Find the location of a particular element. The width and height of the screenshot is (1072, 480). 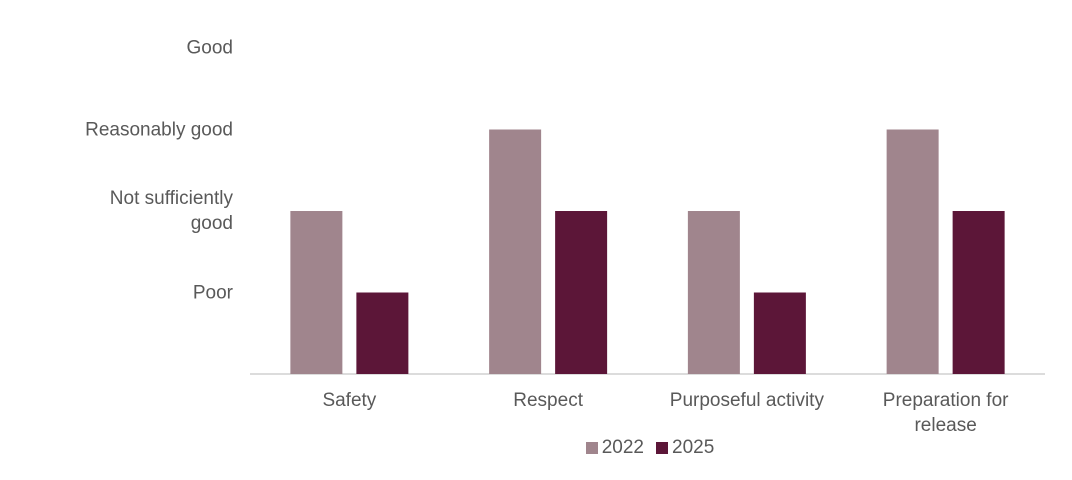

x-tick-label: Preparation for release is located at coordinates (945, 413).